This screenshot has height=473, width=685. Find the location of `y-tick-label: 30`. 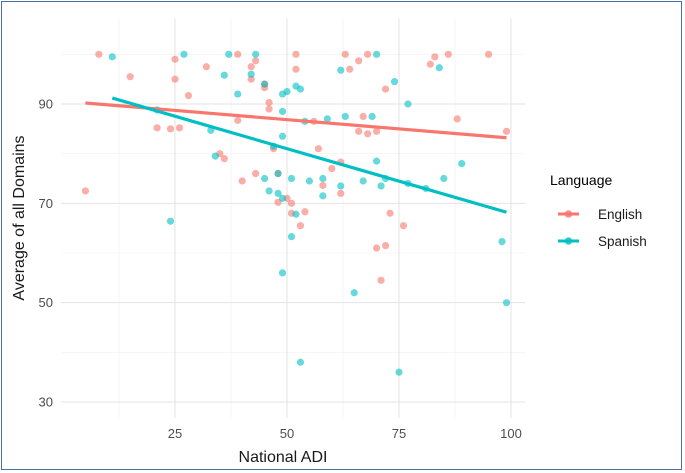

y-tick-label: 30 is located at coordinates (46, 402).